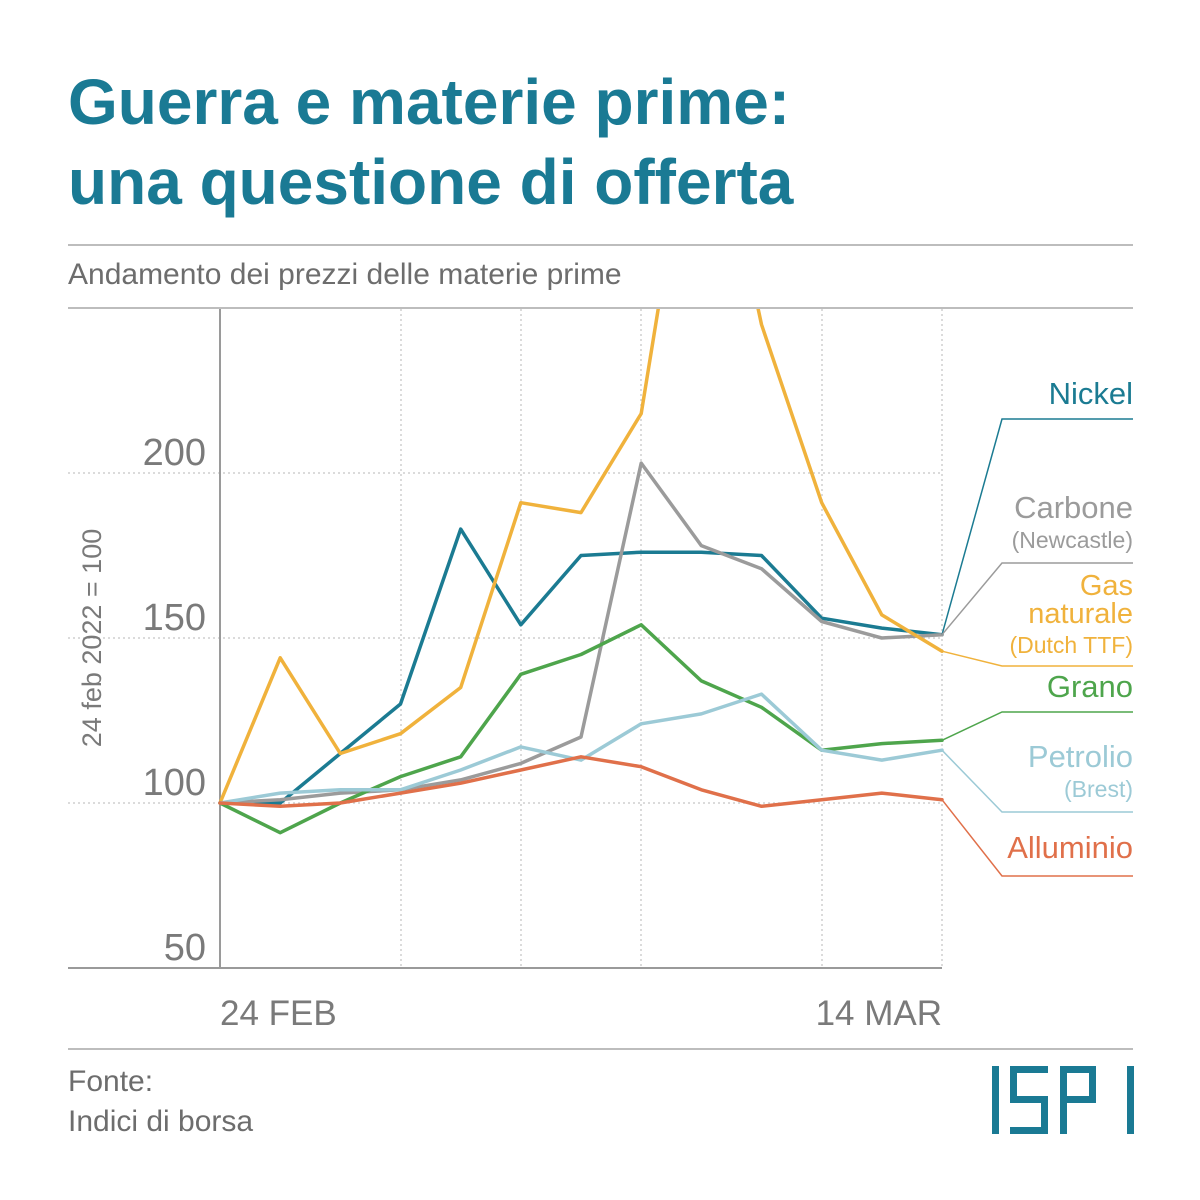 This screenshot has height=1200, width=1200. I want to click on legend-label: Alluminio, so click(1070, 847).